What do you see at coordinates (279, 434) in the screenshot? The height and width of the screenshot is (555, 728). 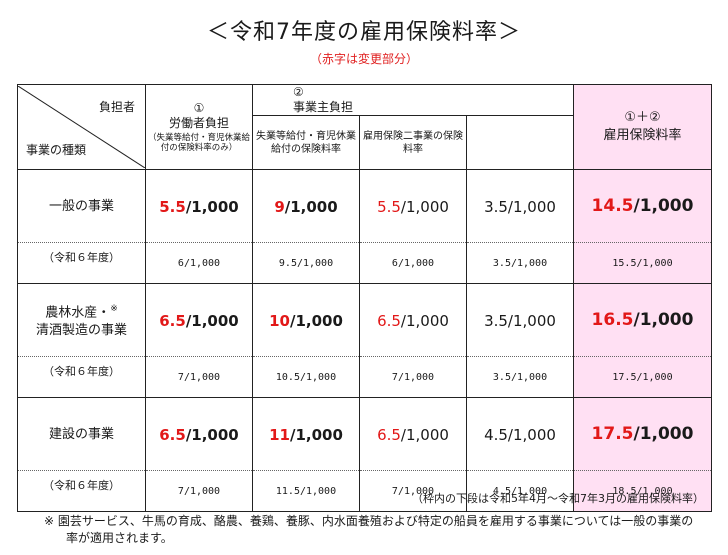 I see `employer-rate-changed: 11` at bounding box center [279, 434].